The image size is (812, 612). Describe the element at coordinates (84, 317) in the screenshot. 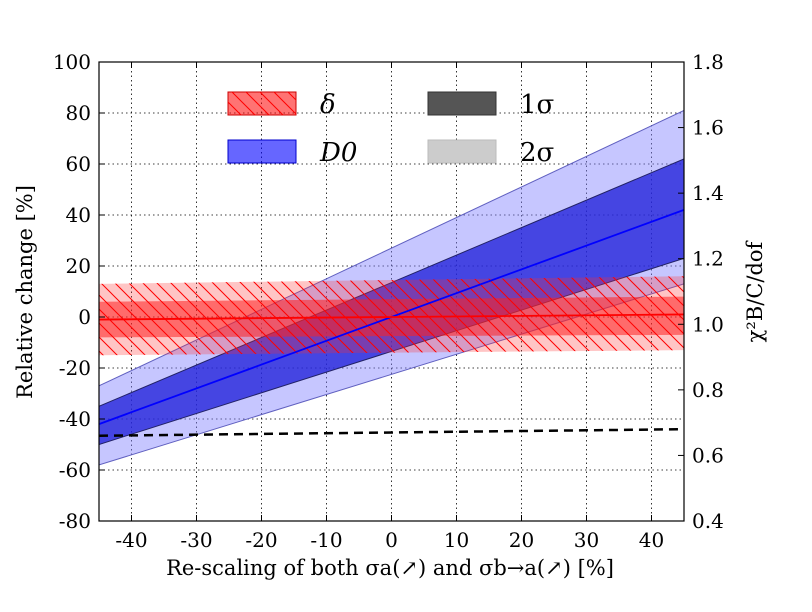

I see `y-tick-label: 0` at that location.